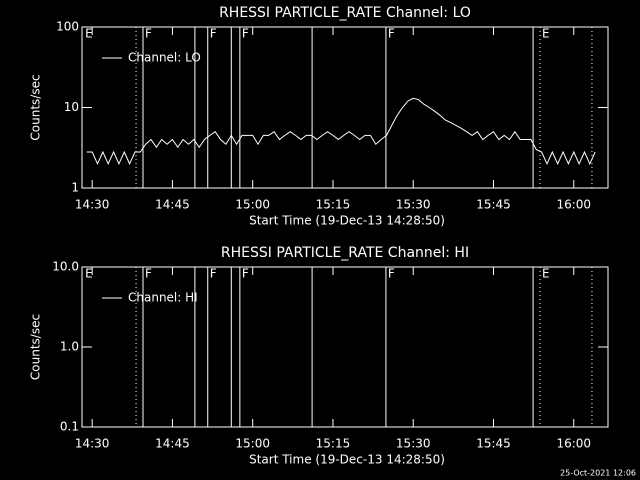 This screenshot has width=640, height=480. What do you see at coordinates (69, 347) in the screenshot?
I see `y-tick-label: 1.0` at bounding box center [69, 347].